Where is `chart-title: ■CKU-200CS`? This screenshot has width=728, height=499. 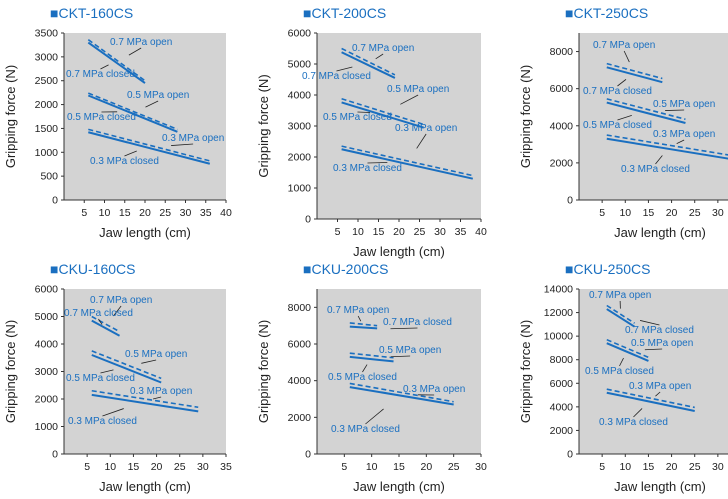
chart-title: ■CKU-200CS is located at coordinates (346, 269).